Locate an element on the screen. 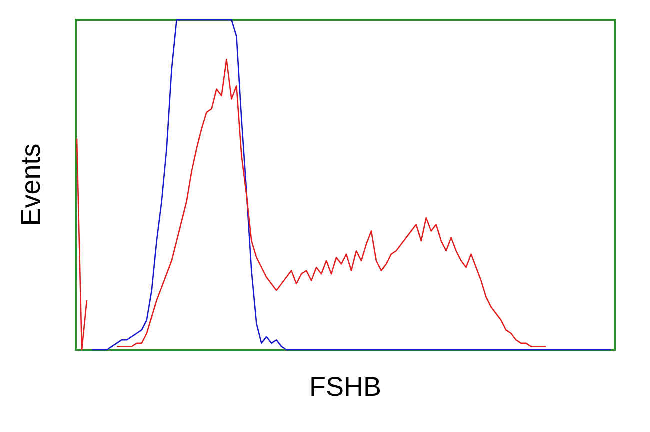 The image size is (650, 432). y-axis-title: Events is located at coordinates (31, 185).